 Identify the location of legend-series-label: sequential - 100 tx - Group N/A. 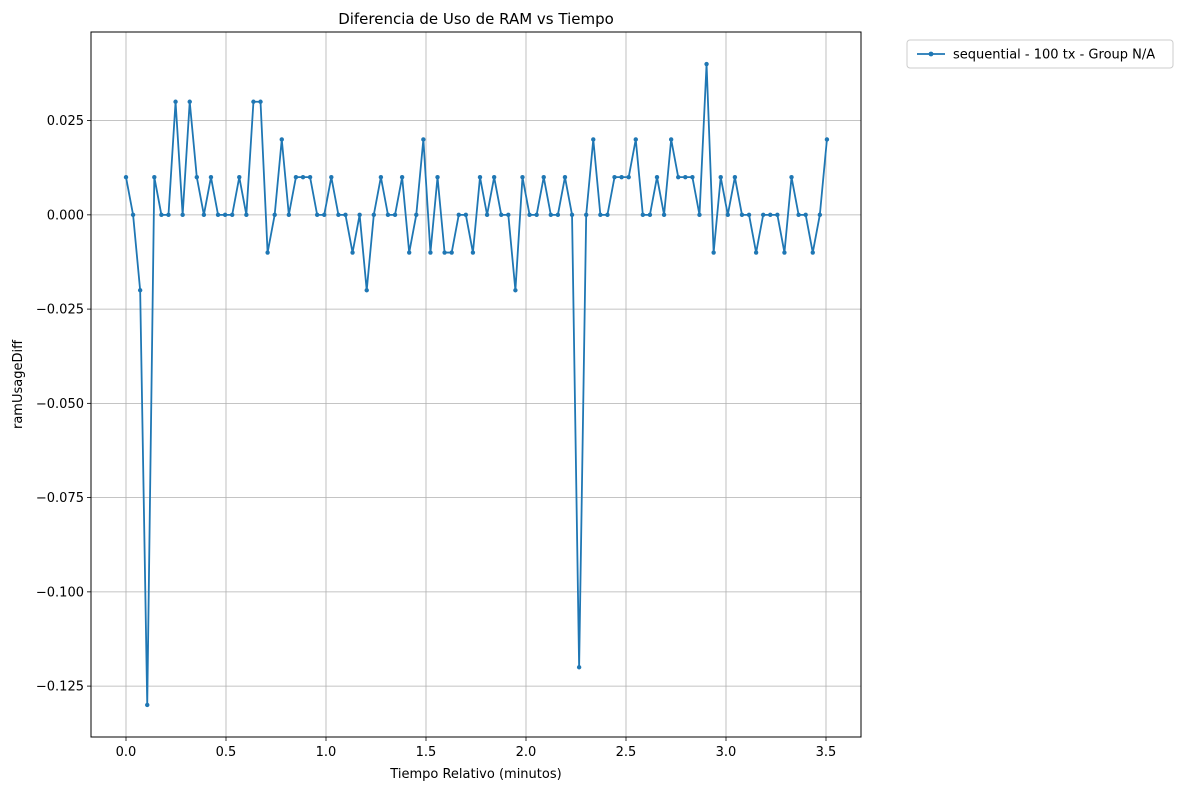
(1054, 55).